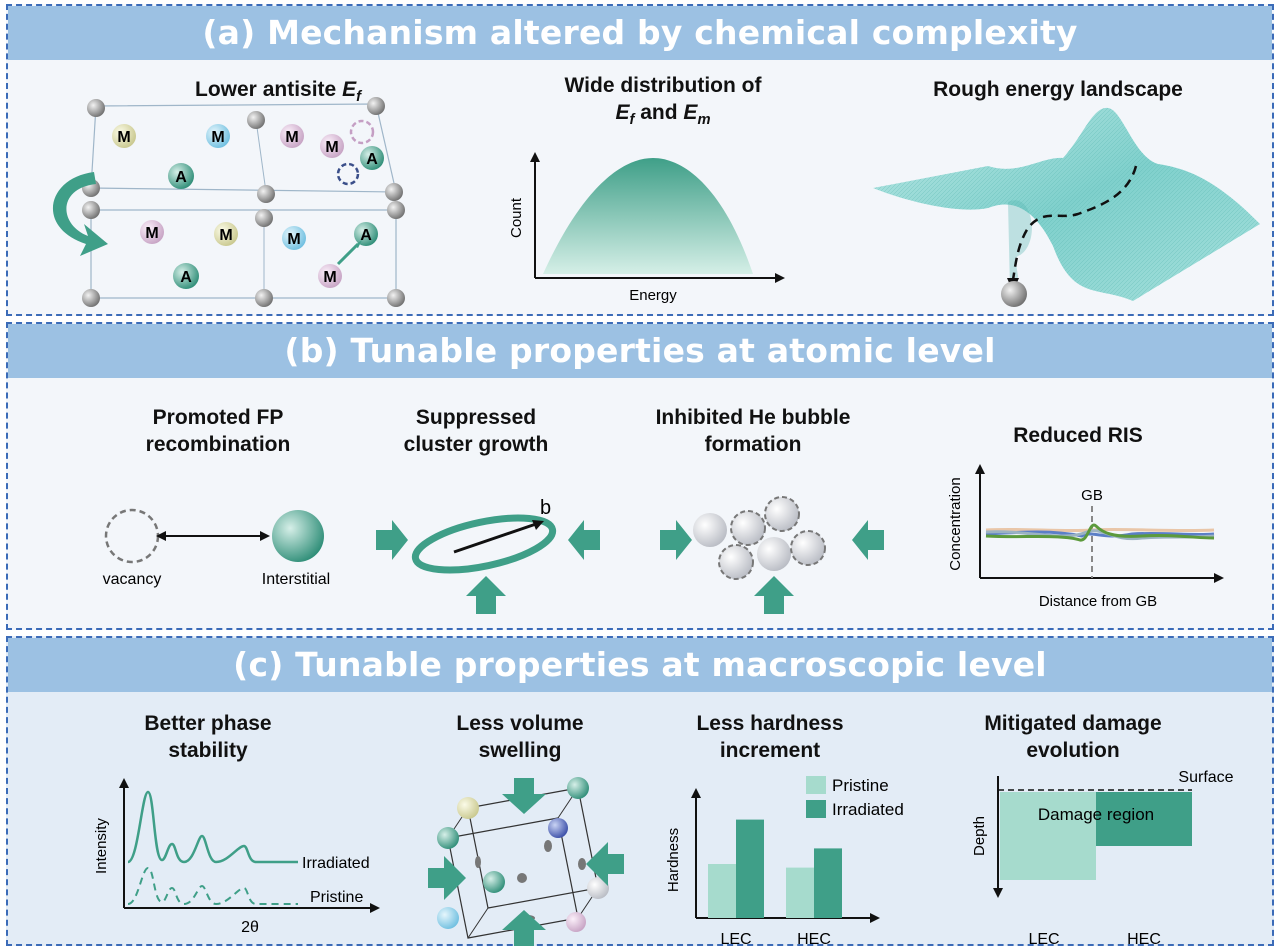 The image size is (1280, 950). Describe the element at coordinates (816, 785) in the screenshot. I see `legend-pristine-swatch` at that location.